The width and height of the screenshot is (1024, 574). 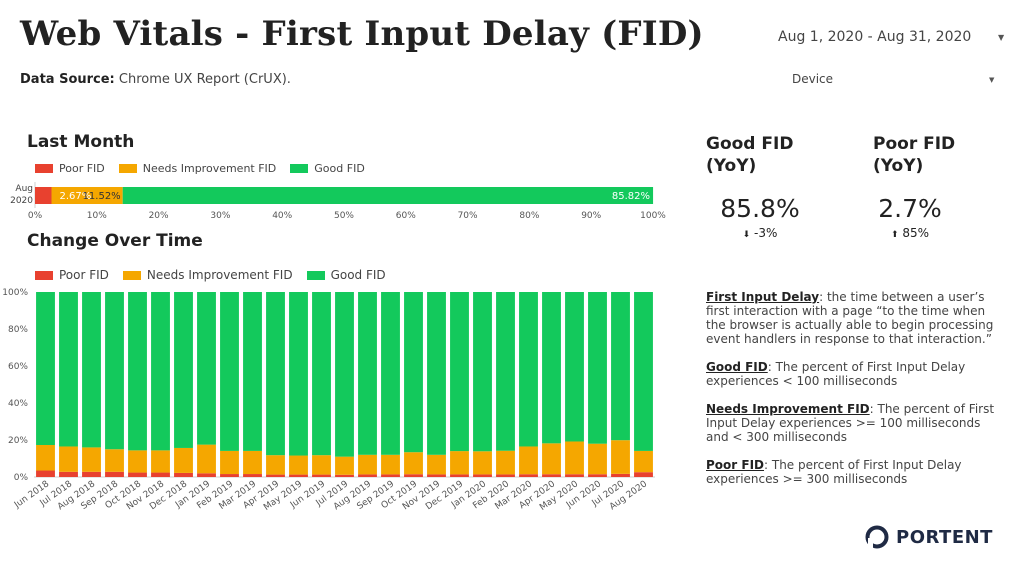 What do you see at coordinates (70, 168) in the screenshot?
I see `legend-item-poor: Poor FID` at bounding box center [70, 168].